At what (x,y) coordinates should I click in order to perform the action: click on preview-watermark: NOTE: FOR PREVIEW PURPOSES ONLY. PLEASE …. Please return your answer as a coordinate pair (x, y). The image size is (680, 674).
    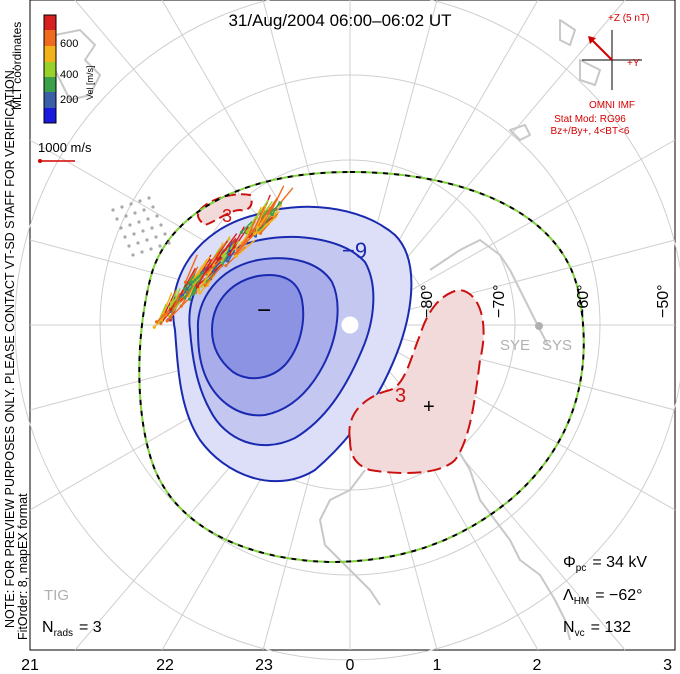
    Looking at the image, I should click on (10, 347).